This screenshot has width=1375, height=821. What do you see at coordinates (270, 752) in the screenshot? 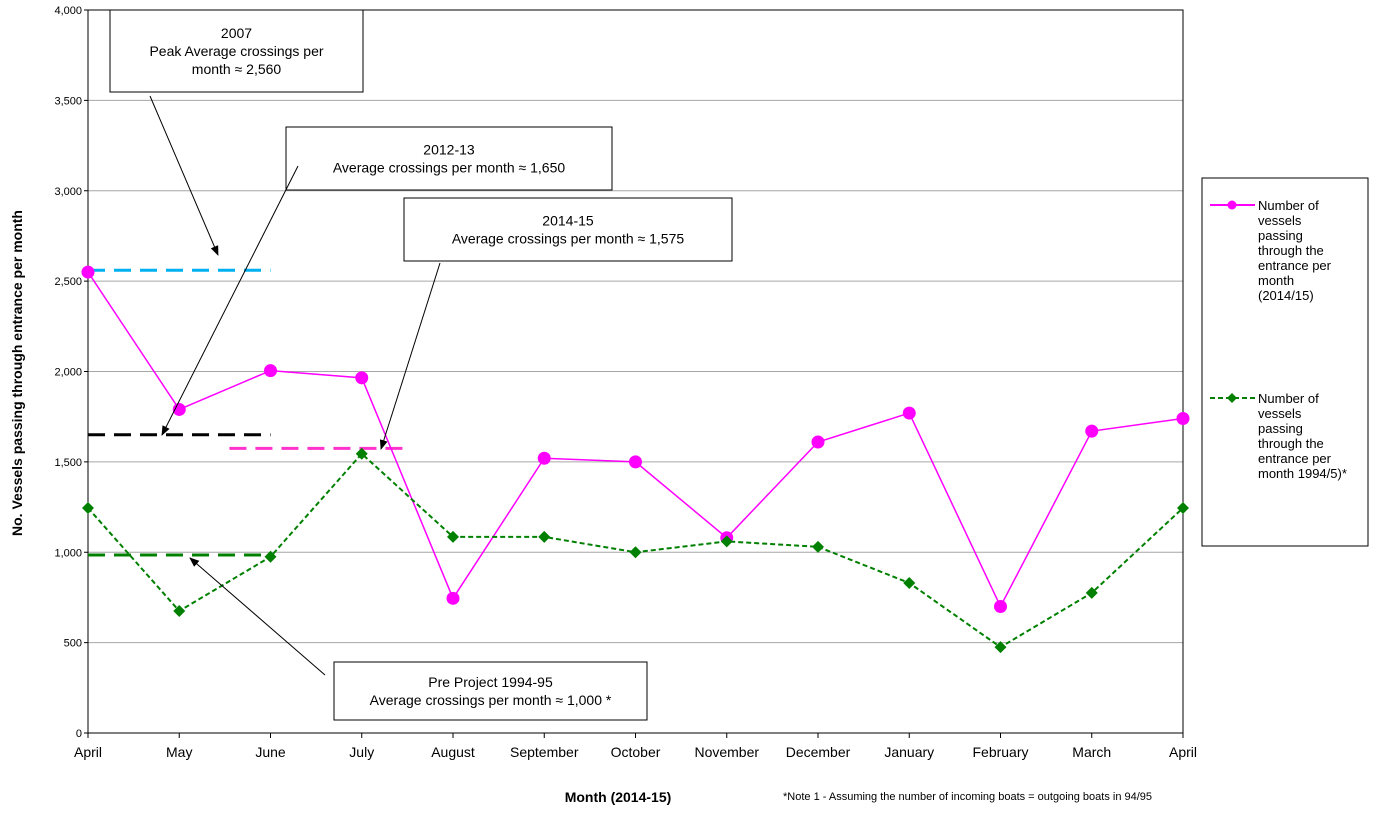
I see `x-tick-label: June` at bounding box center [270, 752].